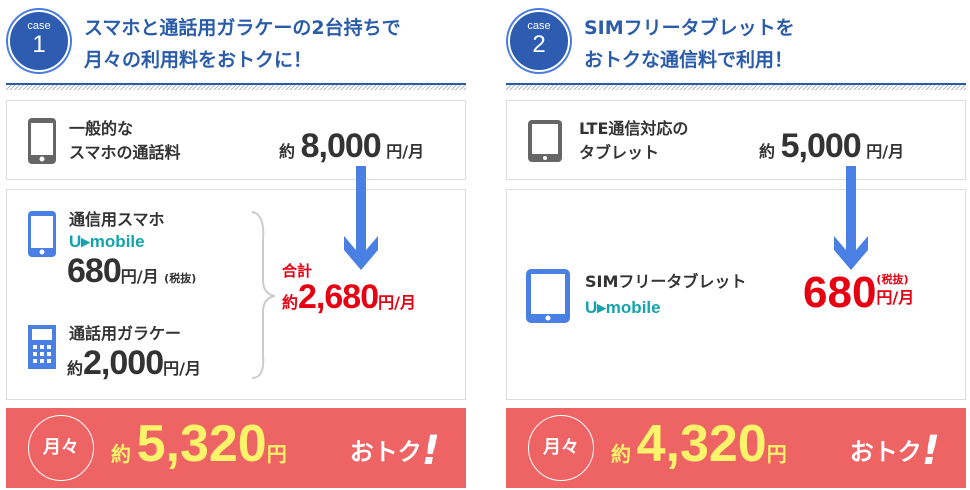 Image resolution: width=970 pixels, height=490 pixels. I want to click on label-line: スマホの通話料, so click(125, 152).